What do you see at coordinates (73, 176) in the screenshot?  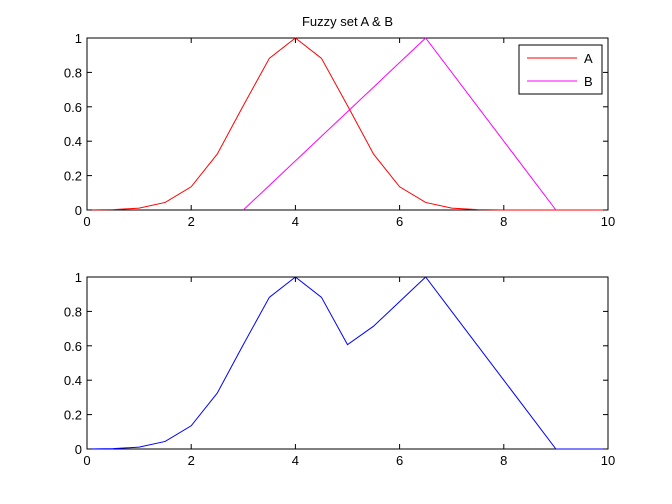 I see `top-ytick-label: 0.2` at bounding box center [73, 176].